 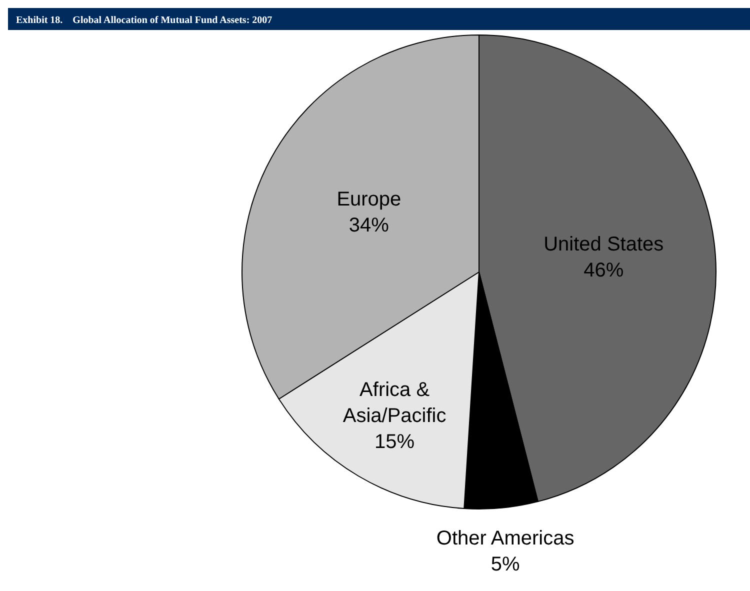 I want to click on data-label: 15%, so click(x=394, y=441).